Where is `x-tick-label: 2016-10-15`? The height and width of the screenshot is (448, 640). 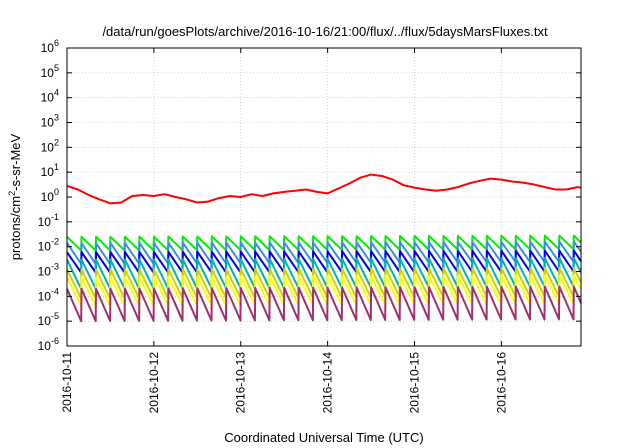 x-tick-label: 2016-10-15 is located at coordinates (414, 383).